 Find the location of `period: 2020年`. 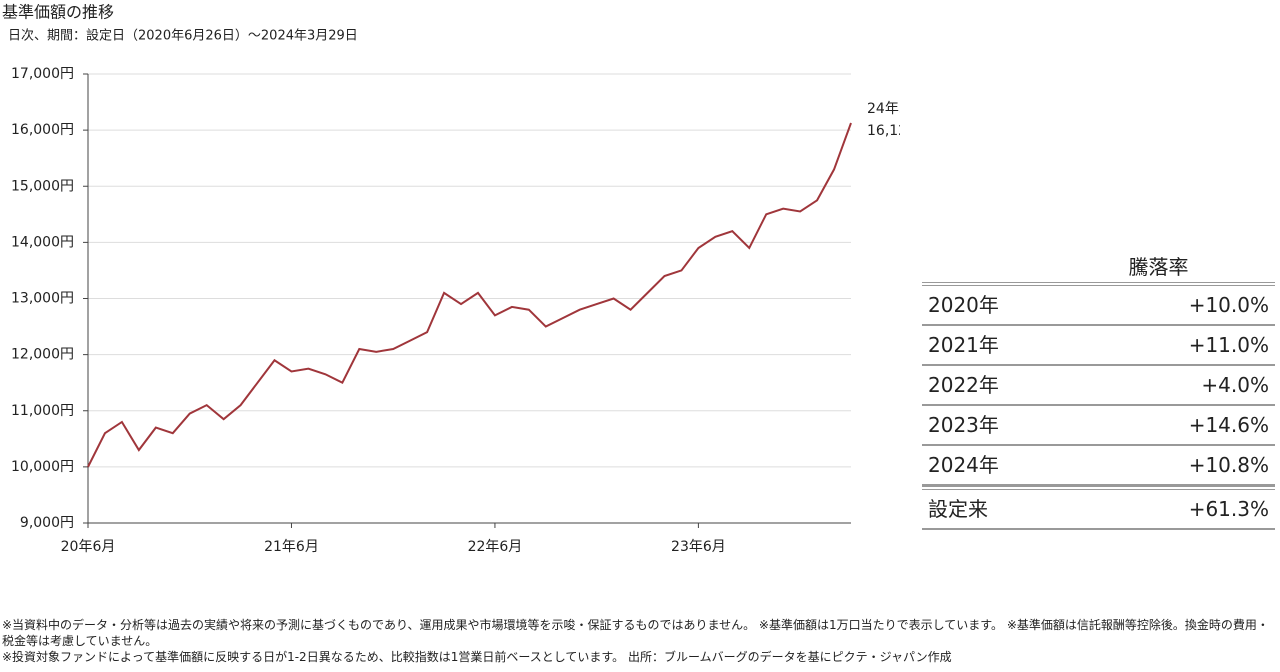

period: 2020年 is located at coordinates (963, 305).